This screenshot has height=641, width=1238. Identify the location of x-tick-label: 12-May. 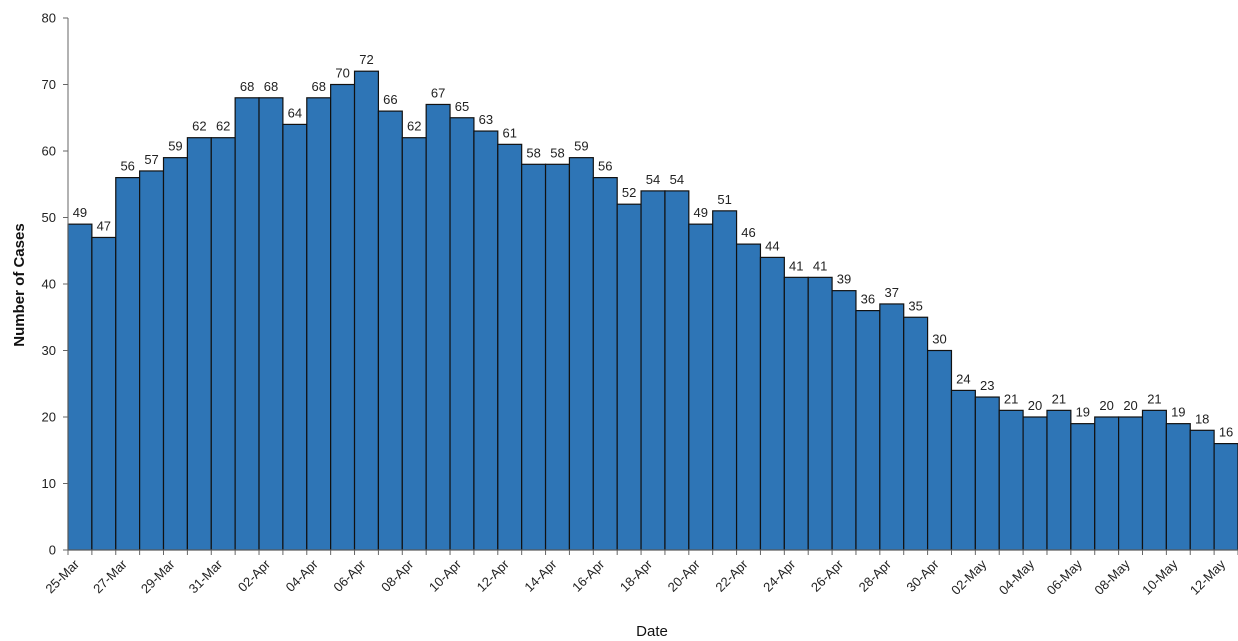
(1208, 577).